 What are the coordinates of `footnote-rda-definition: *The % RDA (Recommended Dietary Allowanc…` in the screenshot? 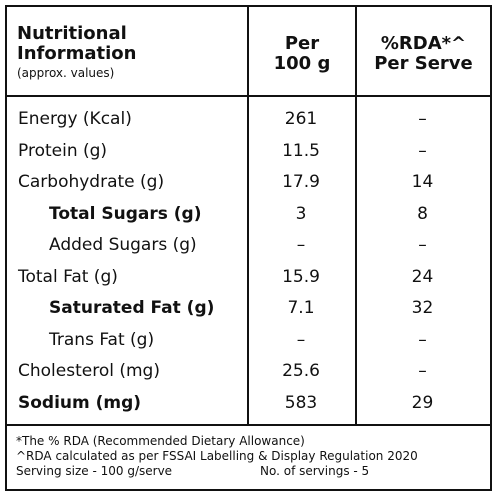 It's located at (160, 441).